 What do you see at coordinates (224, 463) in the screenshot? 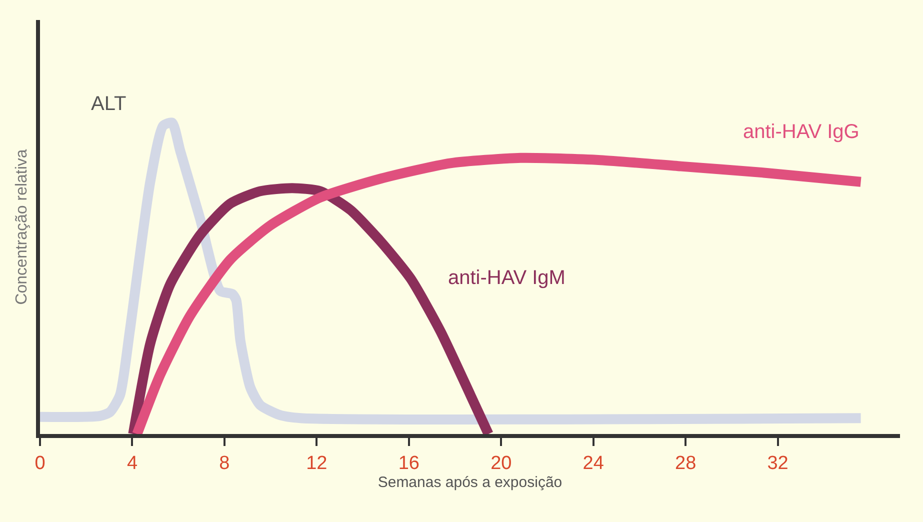
I see `x-tick-label: 8` at bounding box center [224, 463].